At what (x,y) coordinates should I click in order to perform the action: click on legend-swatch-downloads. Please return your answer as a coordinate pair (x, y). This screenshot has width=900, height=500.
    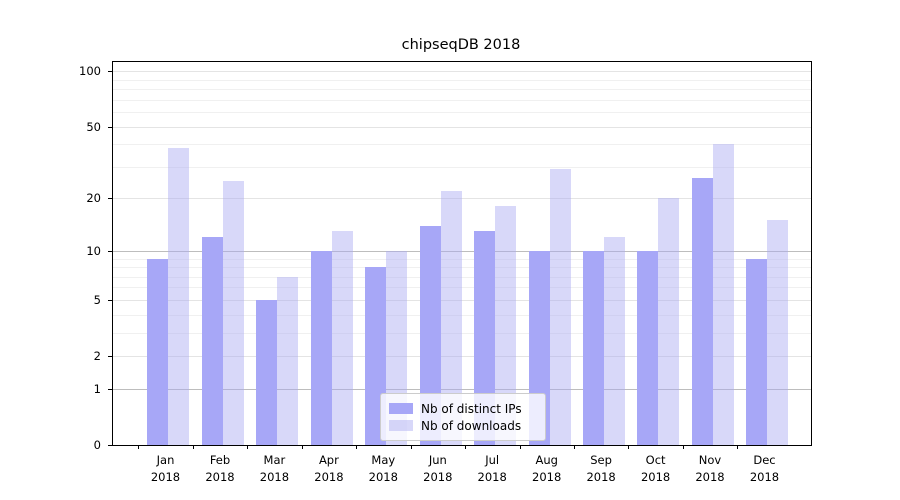
    Looking at the image, I should click on (401, 425).